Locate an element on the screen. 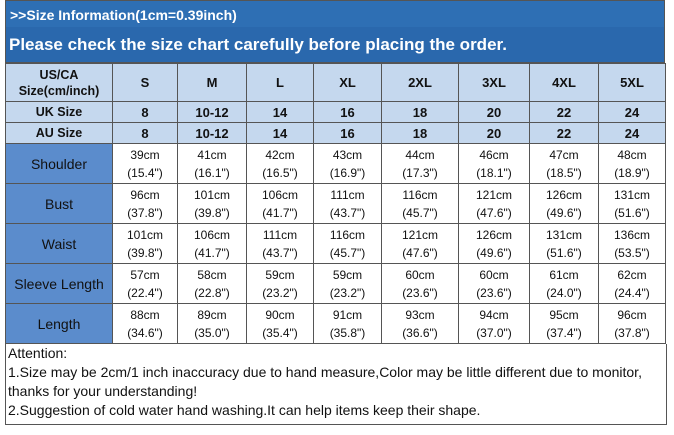 This screenshot has height=435, width=674. measurement-cell: 89cm (35.0") is located at coordinates (212, 323).